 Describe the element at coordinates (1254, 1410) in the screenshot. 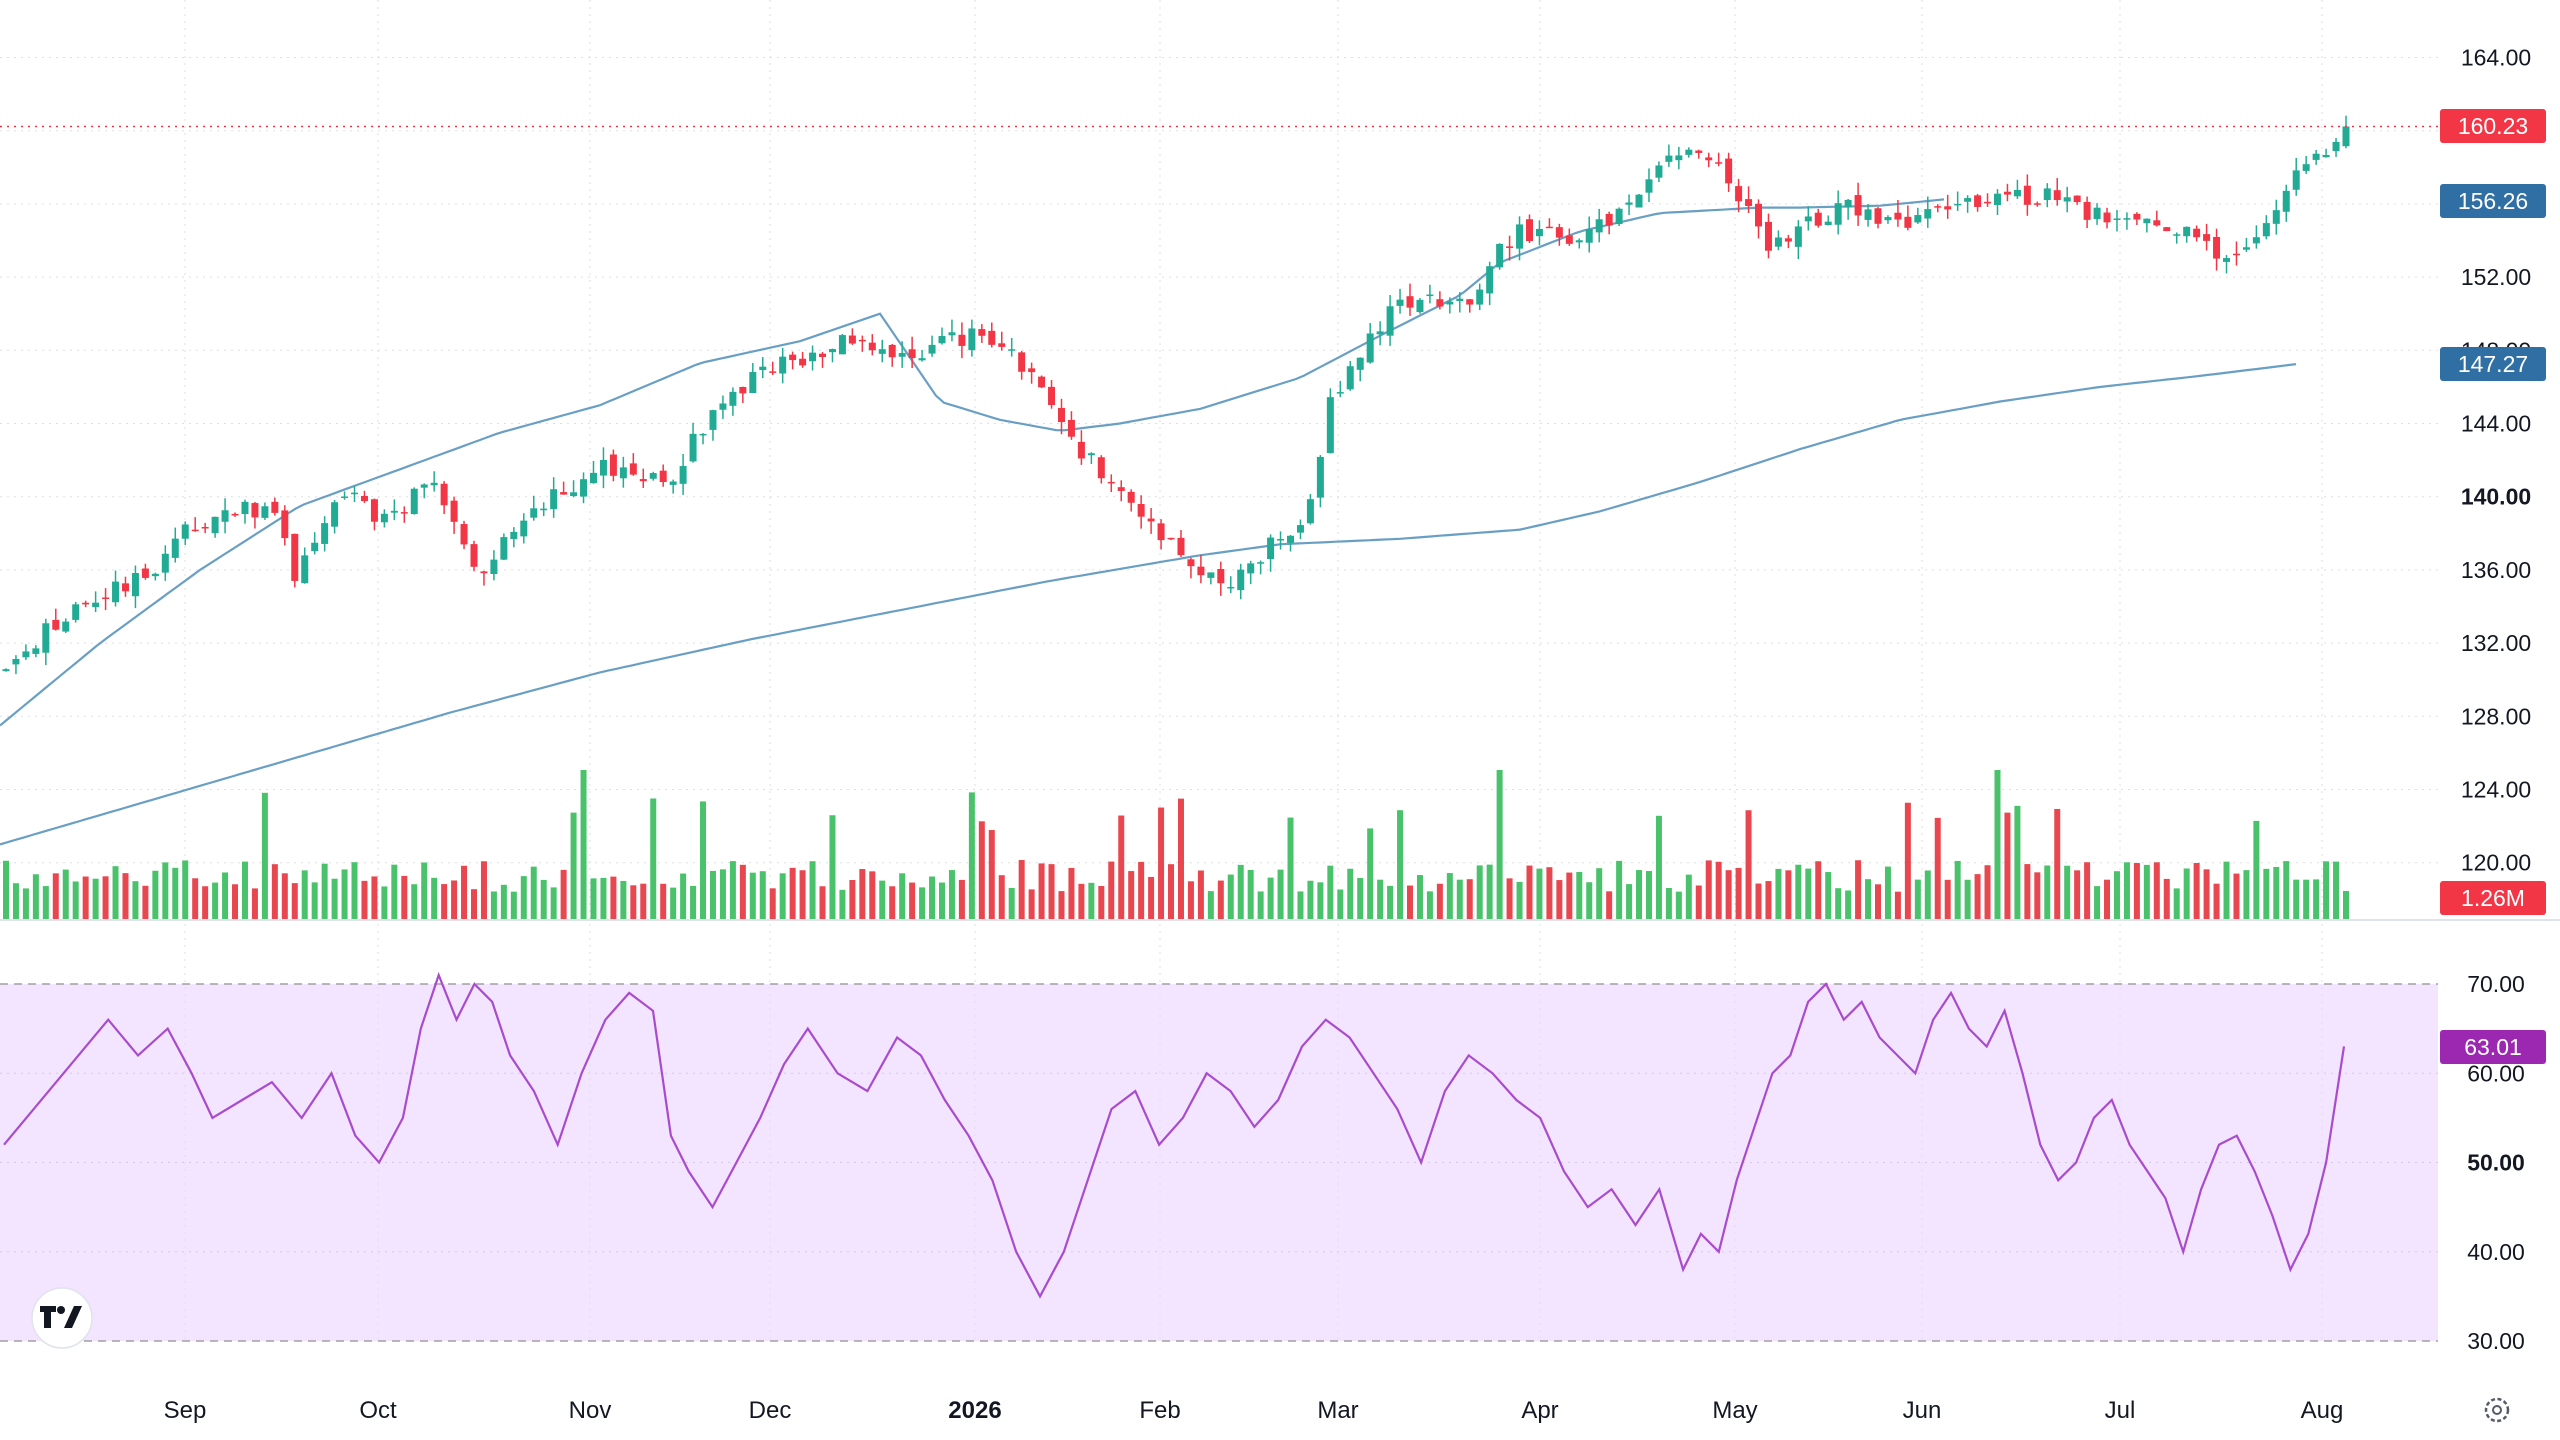

I see `x-axis-labels: Sep Oct Nov Dec 2026 Feb Mar Apr May Jun Jul Aug` at that location.